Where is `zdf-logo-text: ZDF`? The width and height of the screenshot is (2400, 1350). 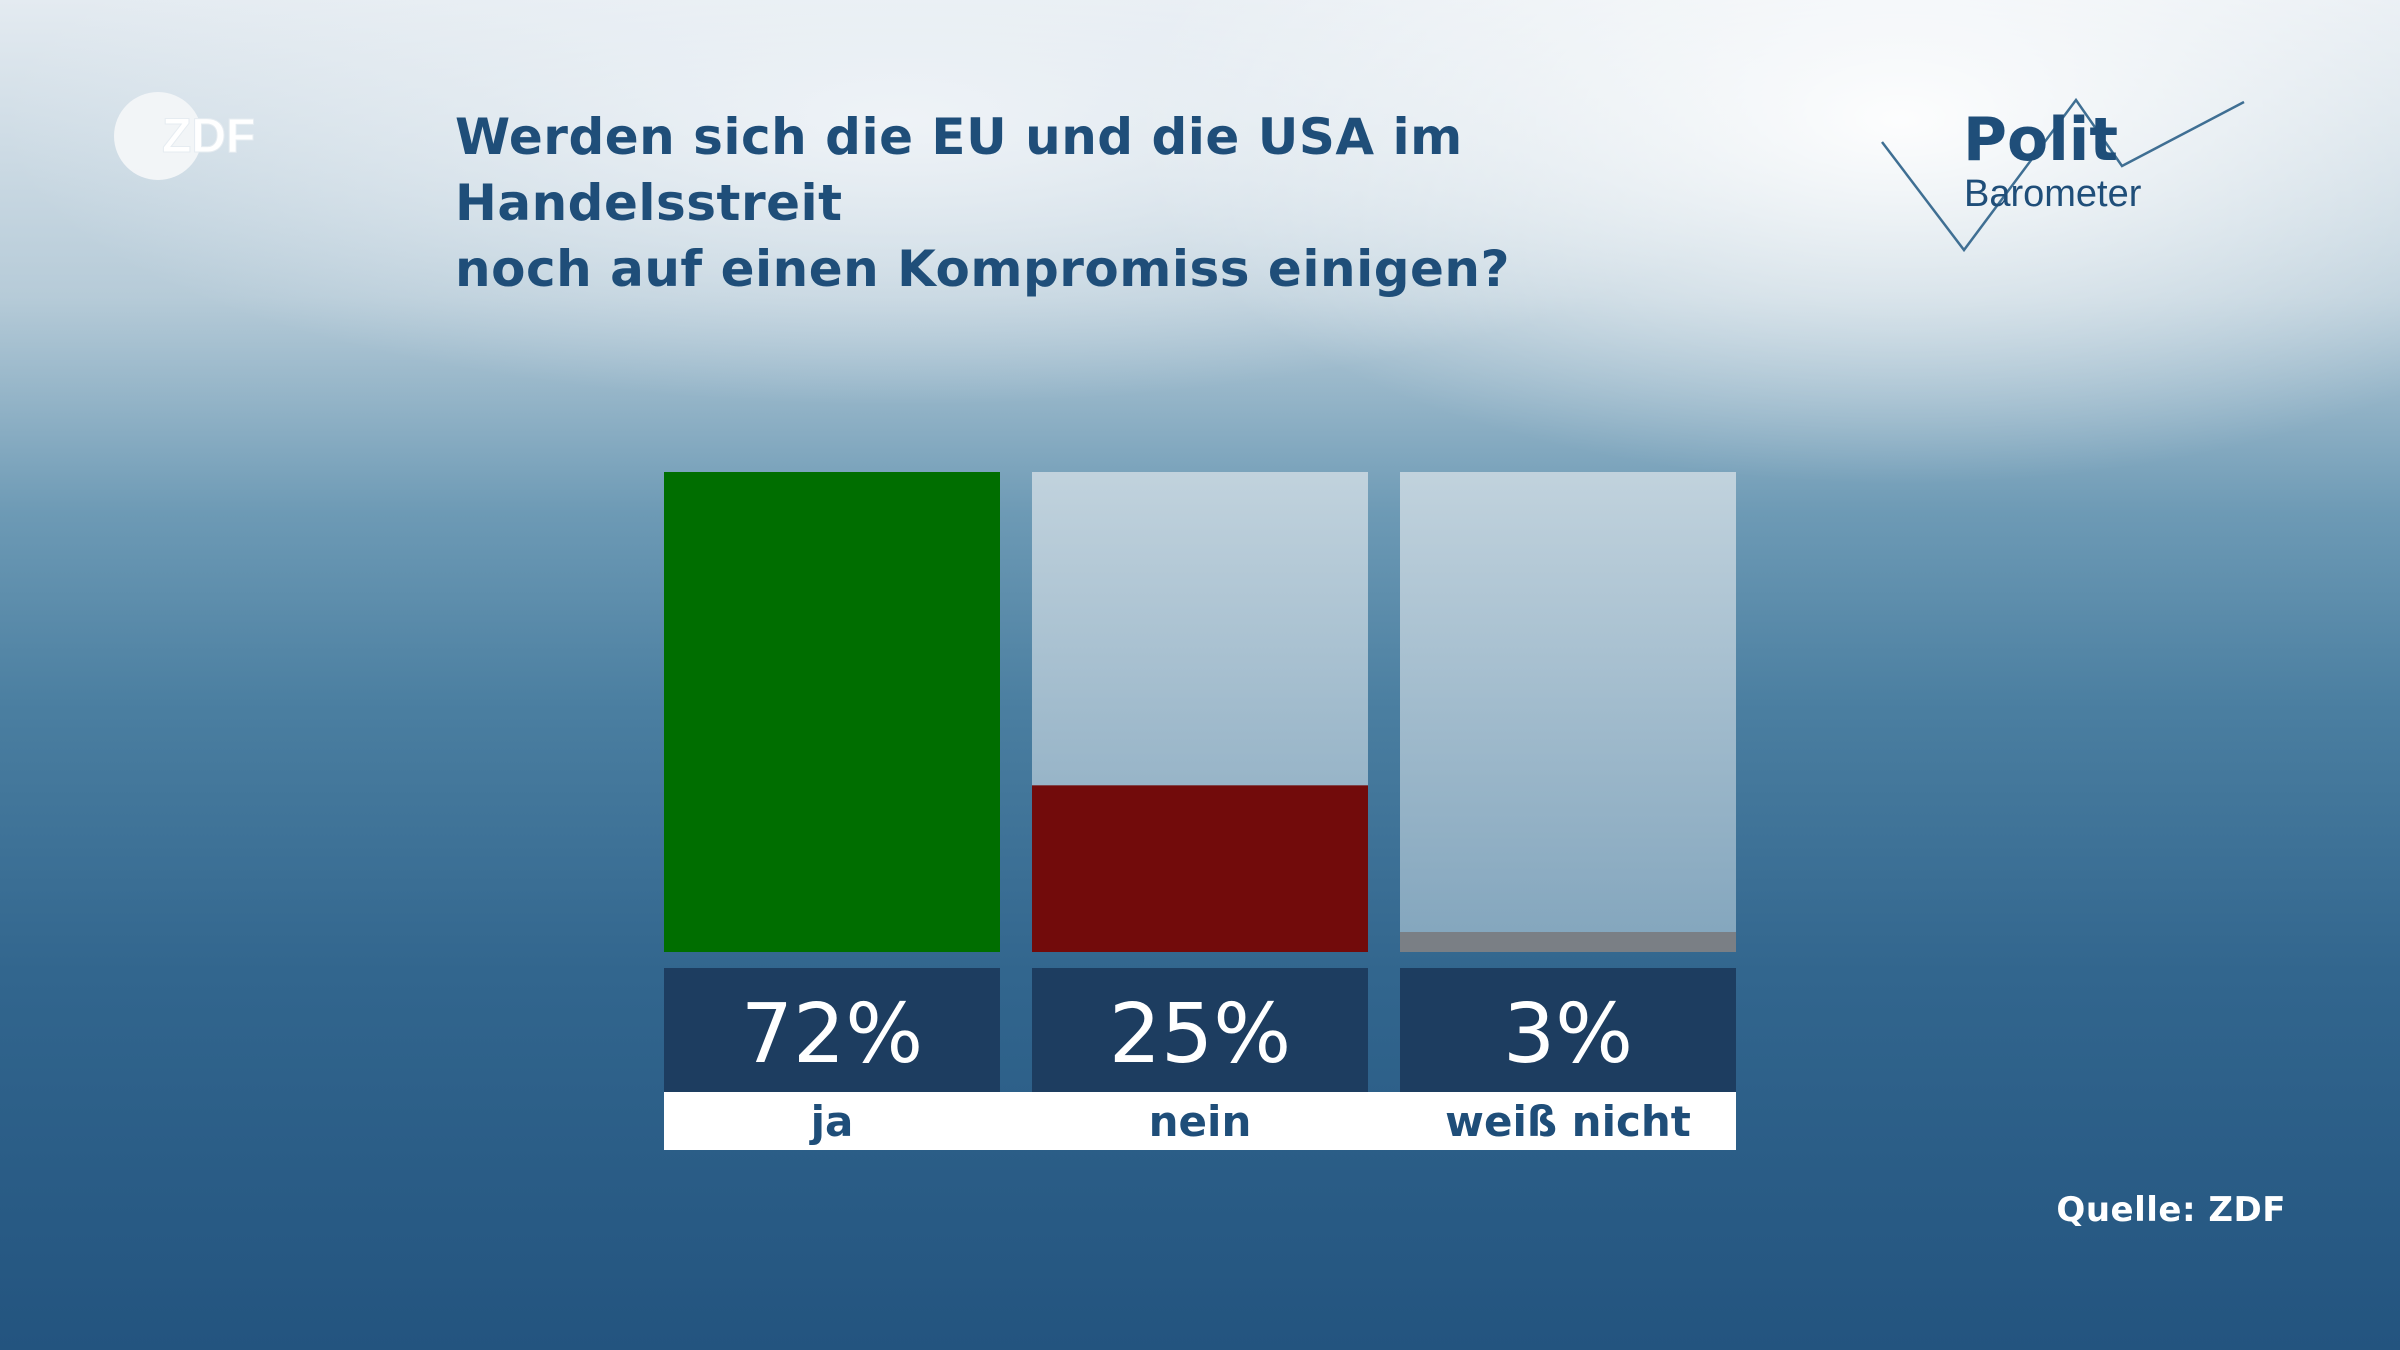
zdf-logo-text: ZDF is located at coordinates (208, 136).